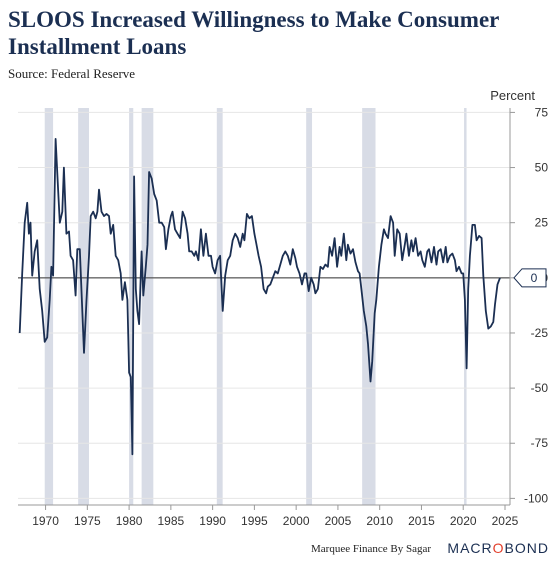 This screenshot has width=557, height=567. Describe the element at coordinates (470, 548) in the screenshot. I see `logo-text-start: MACR` at that location.